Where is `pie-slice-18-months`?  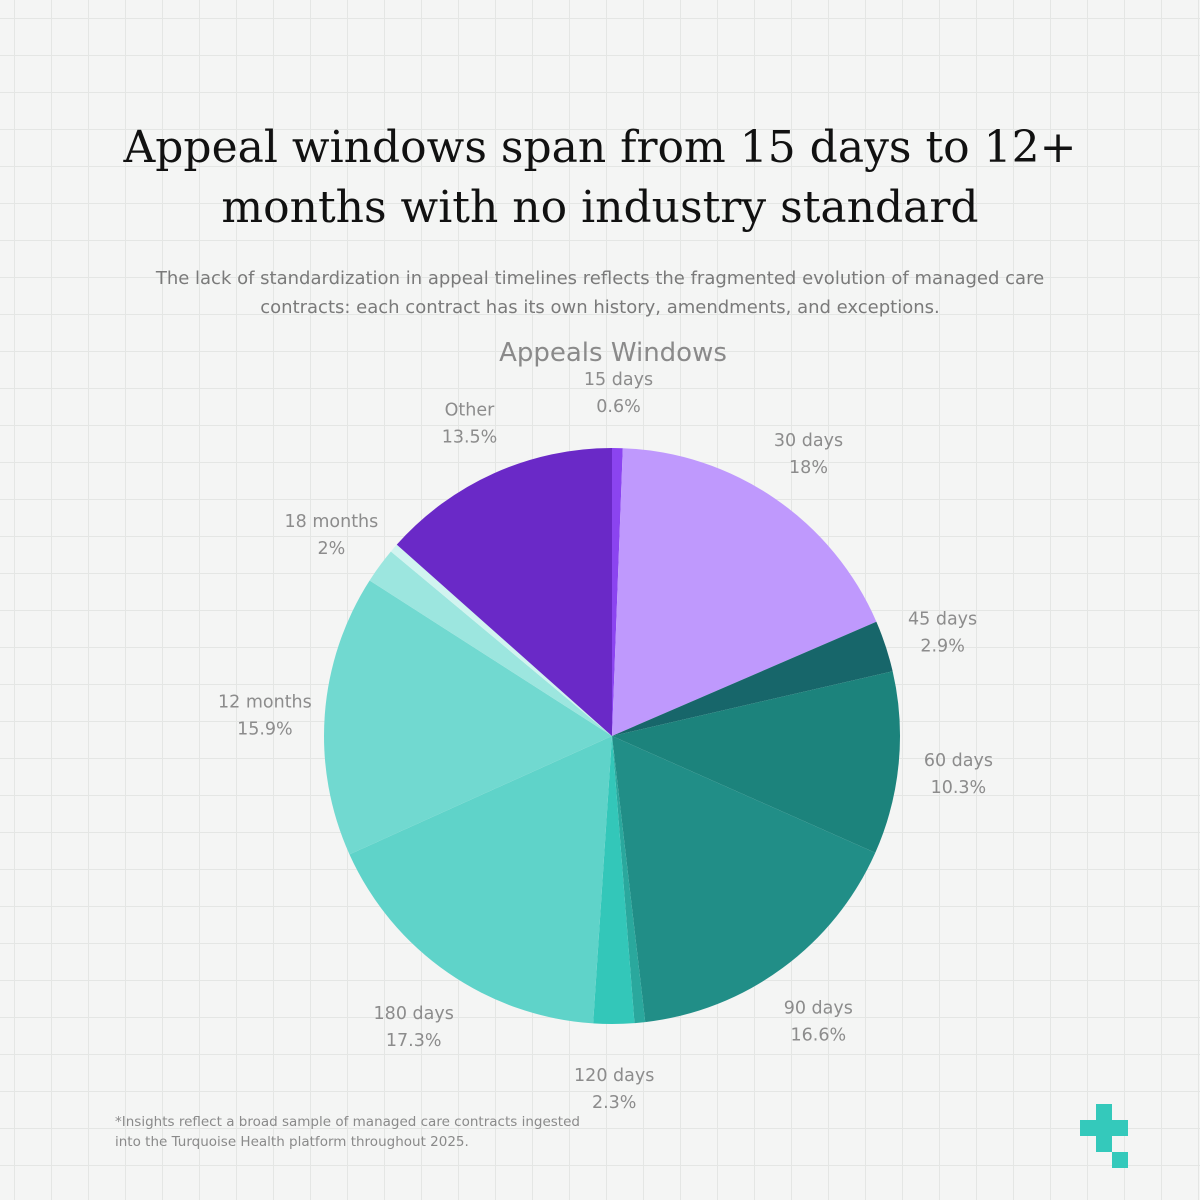
pie-slice-18-months is located at coordinates (490, 643).